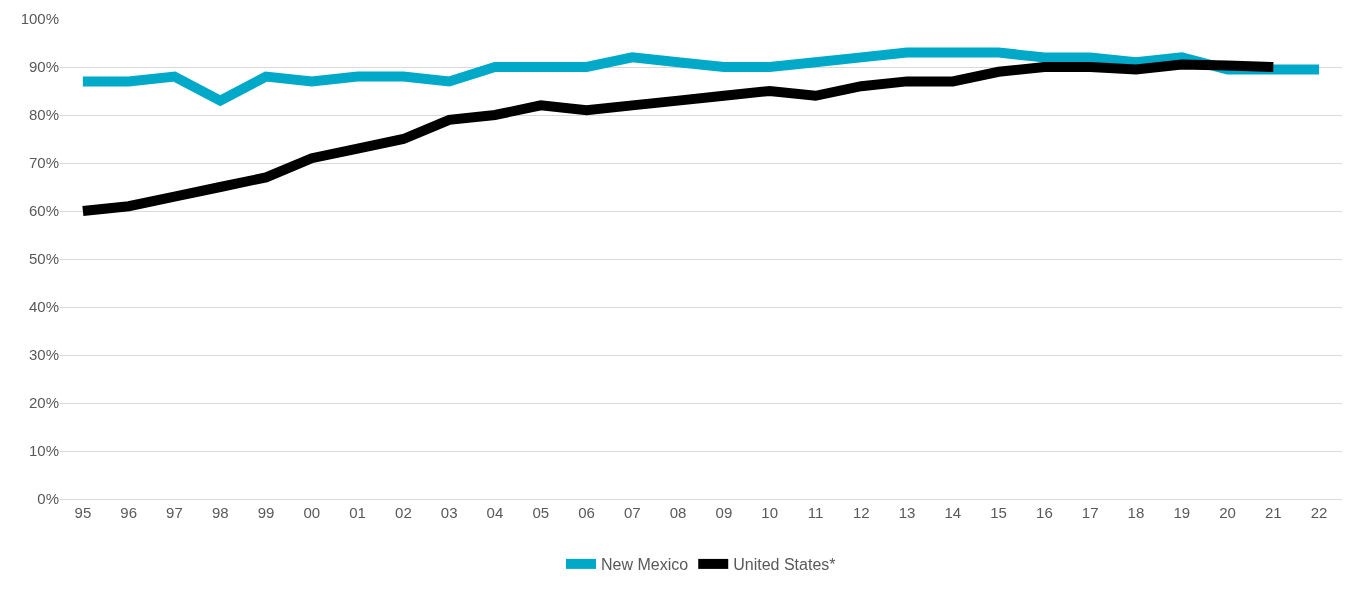  Describe the element at coordinates (770, 512) in the screenshot. I see `x-tick-label: 10` at that location.